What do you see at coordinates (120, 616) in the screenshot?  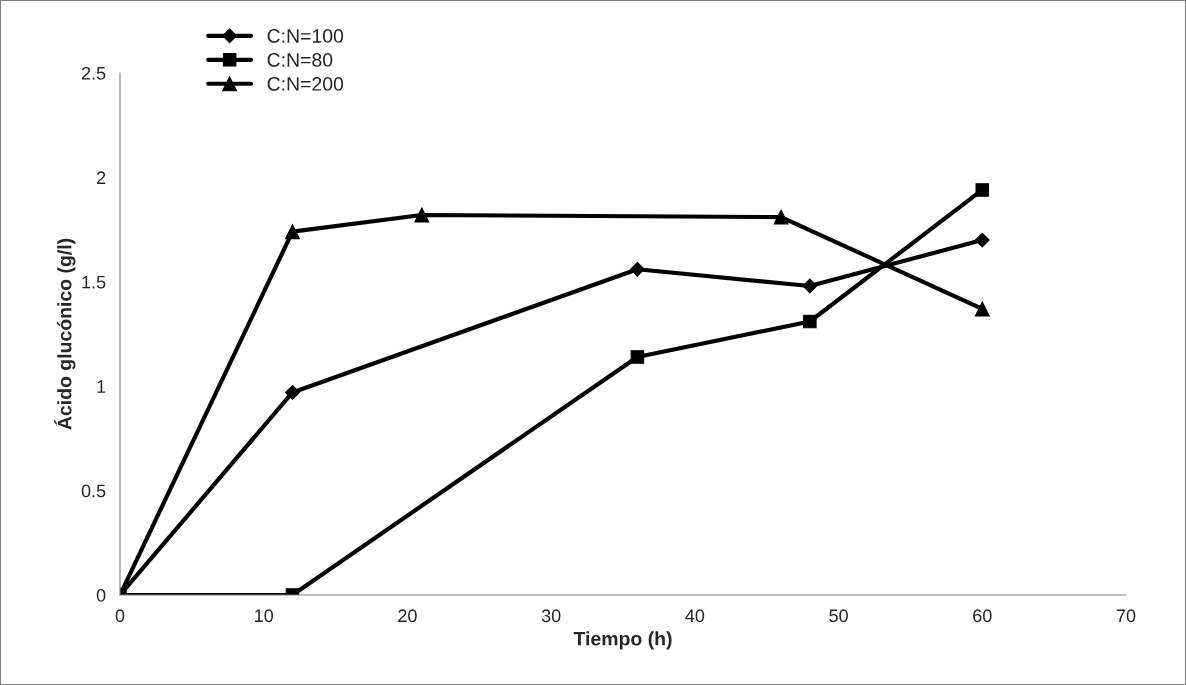 I see `x-tick-label: 0` at bounding box center [120, 616].